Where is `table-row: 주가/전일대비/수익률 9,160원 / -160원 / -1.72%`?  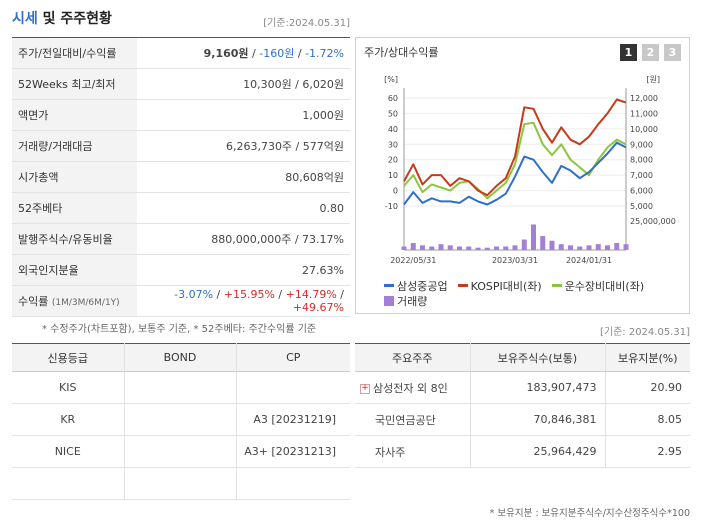
table-row: 주가/전일대비/수익률 9,160원 / -160원 / -1.72% is located at coordinates (181, 53).